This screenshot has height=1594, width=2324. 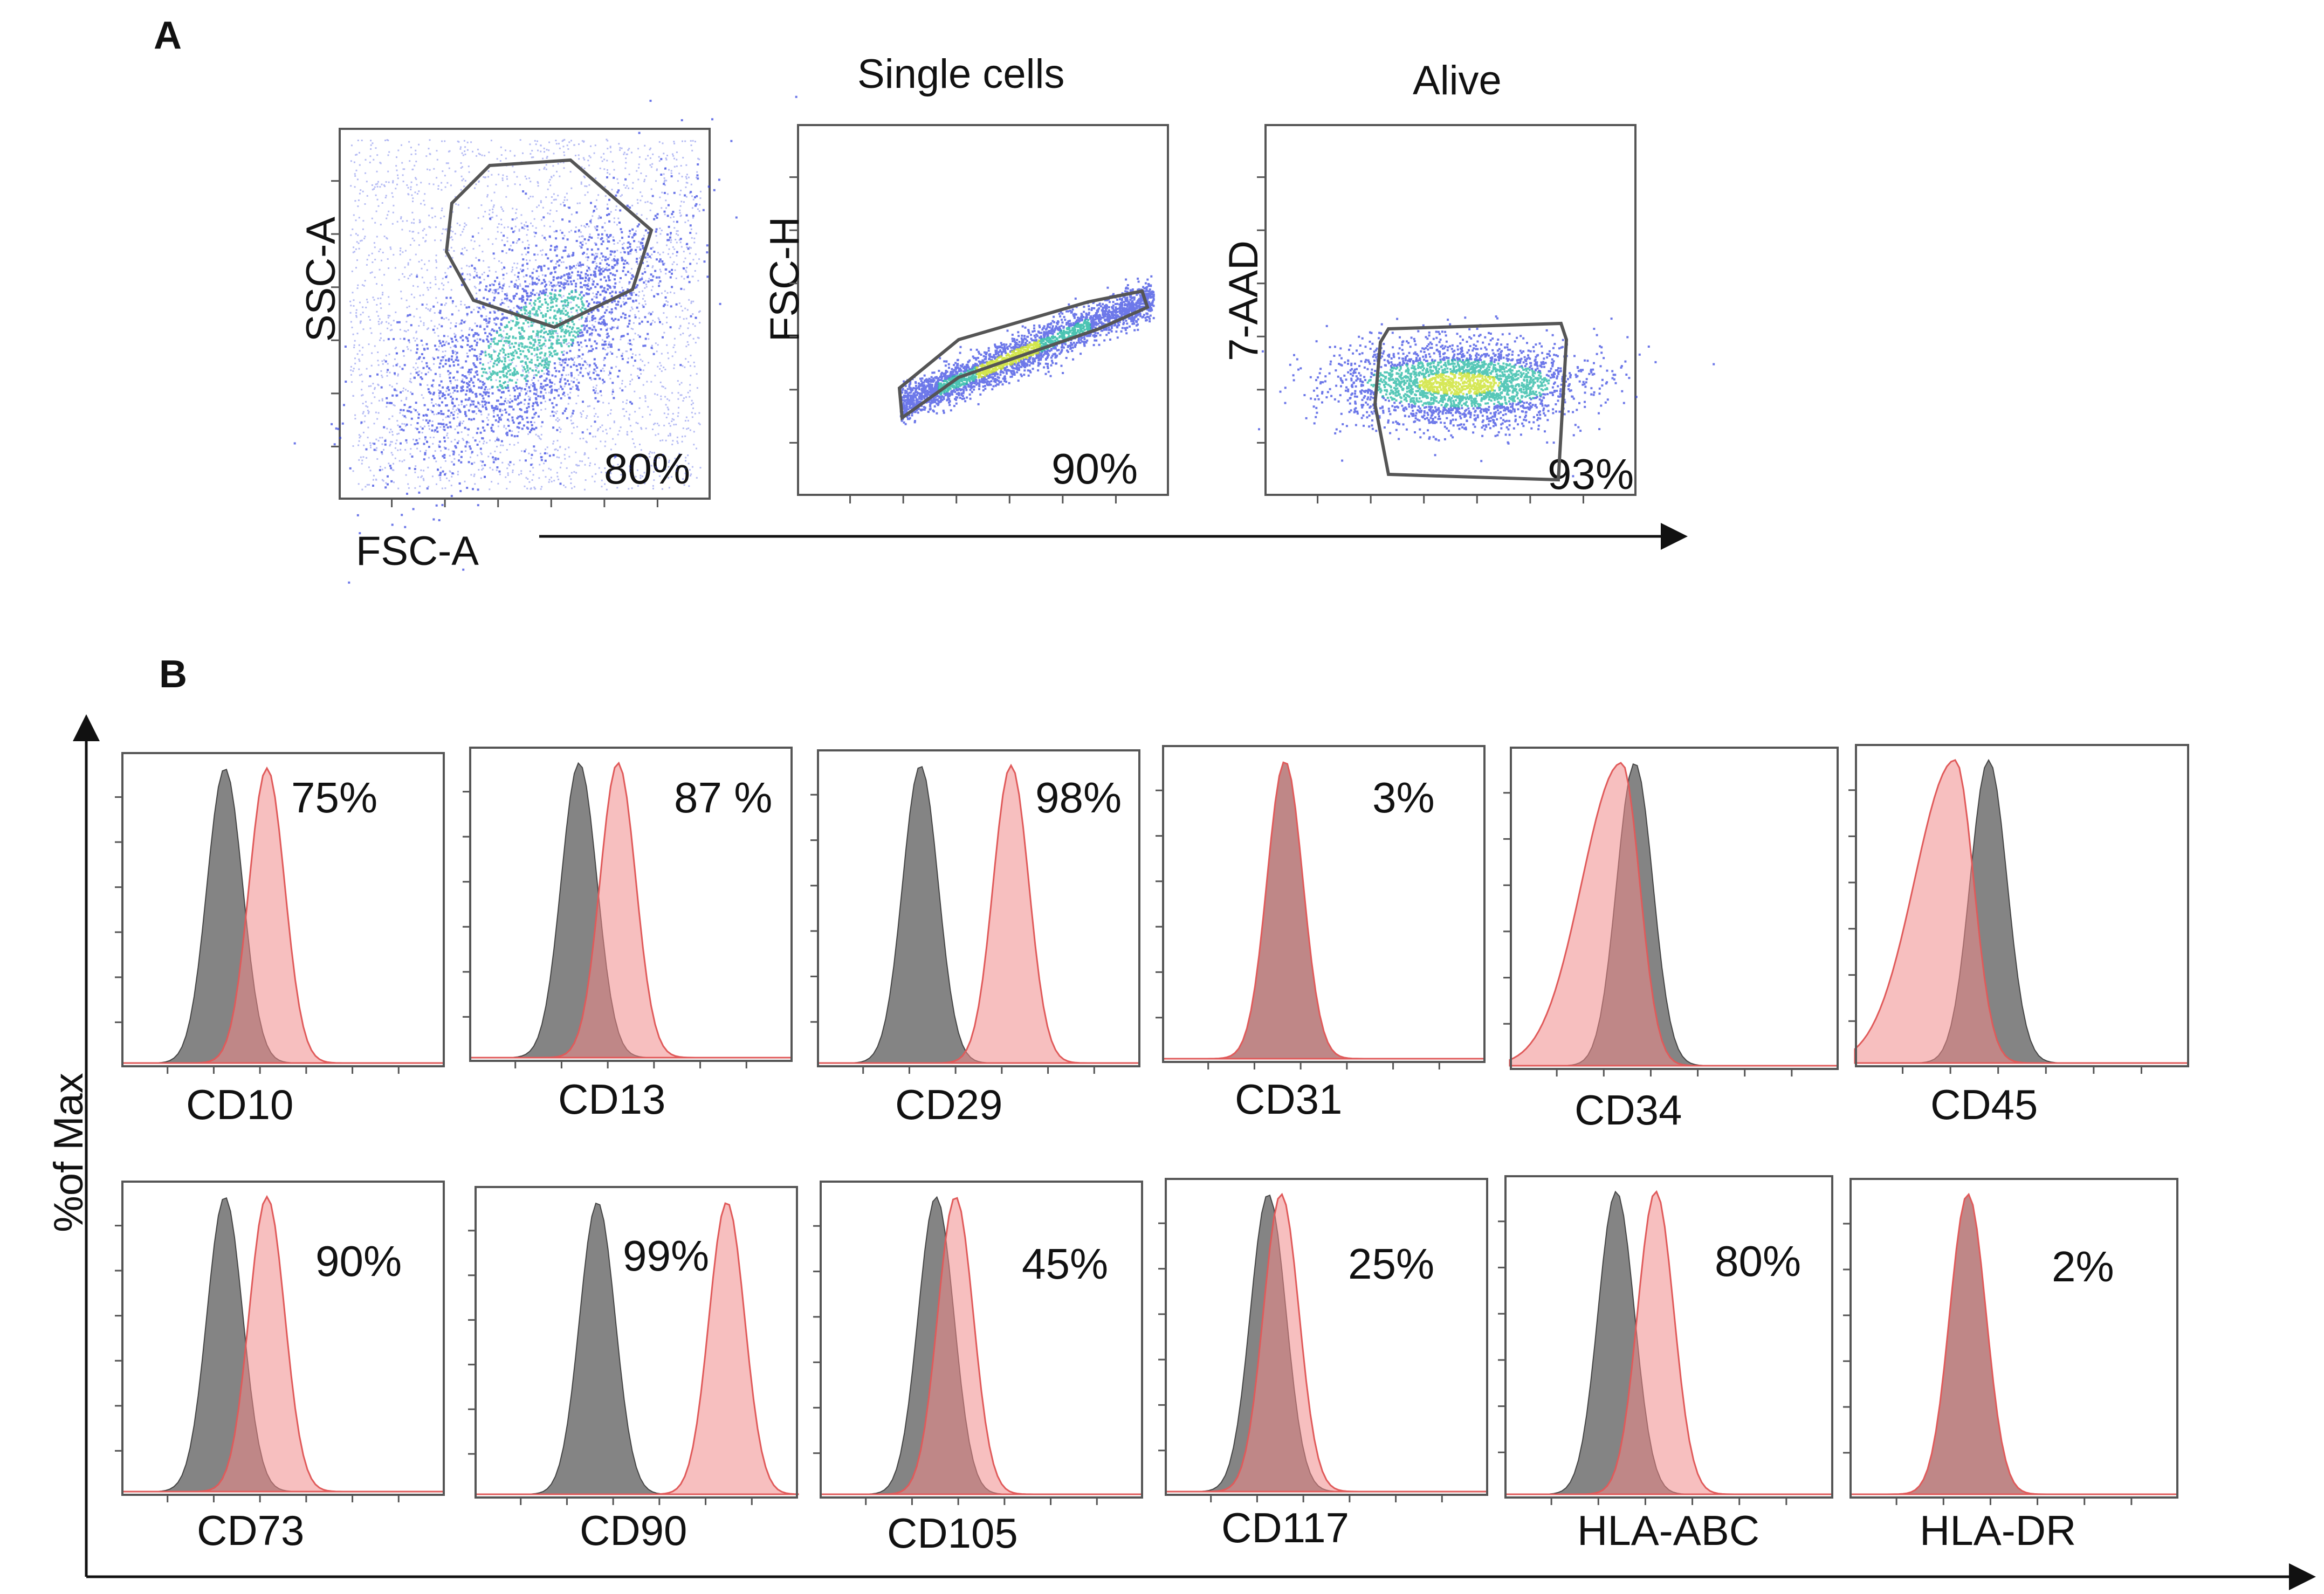 I want to click on marker-cd34: CD34, so click(x=1628, y=1110).